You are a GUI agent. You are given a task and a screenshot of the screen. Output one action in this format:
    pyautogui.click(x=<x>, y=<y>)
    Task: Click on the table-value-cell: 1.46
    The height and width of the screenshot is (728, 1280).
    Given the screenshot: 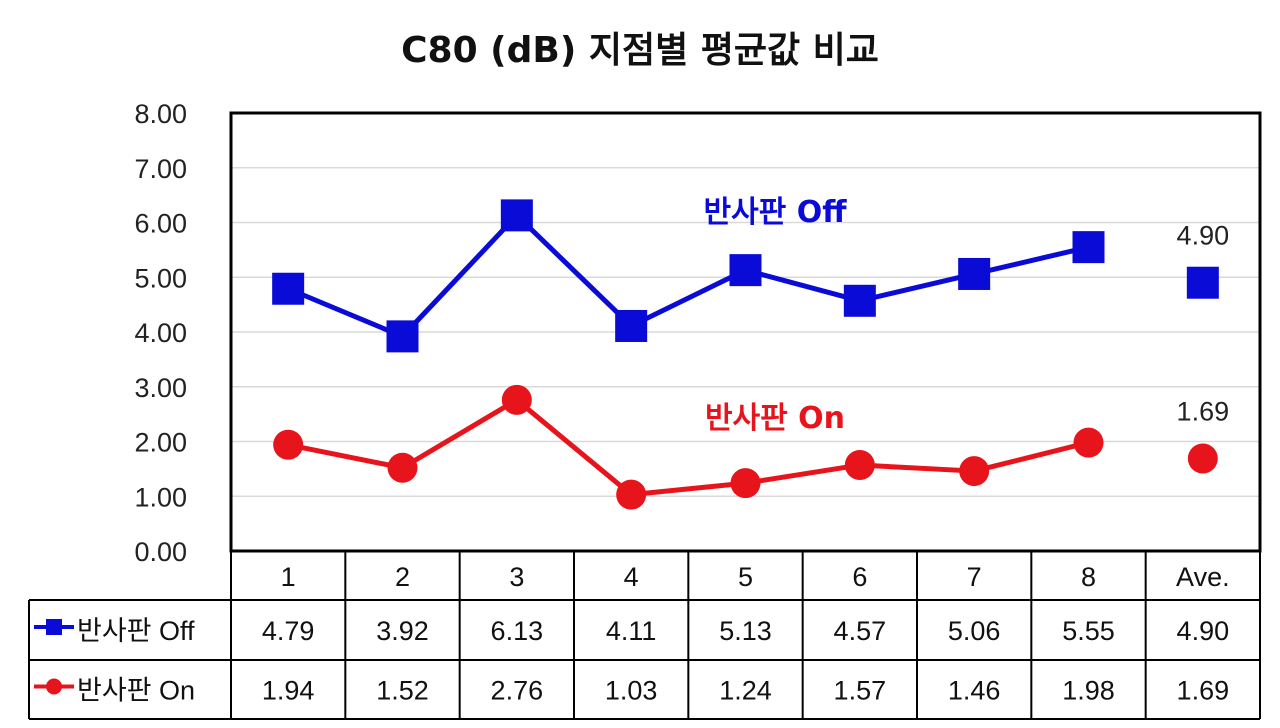 What is the action you would take?
    pyautogui.click(x=974, y=691)
    